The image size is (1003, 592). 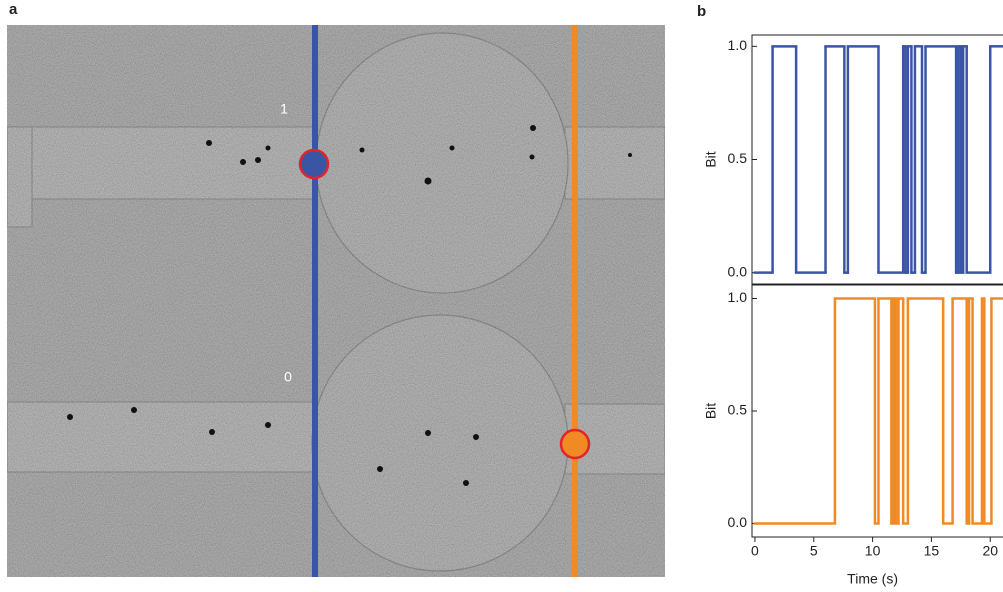 I want to click on state-label: 1, so click(x=284, y=109).